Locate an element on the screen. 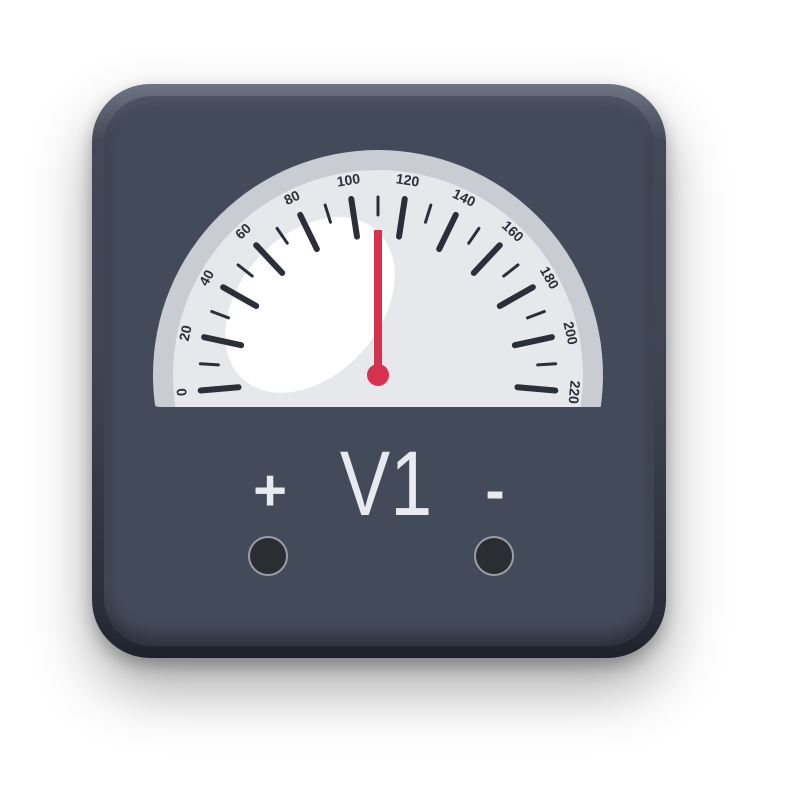  scale-label-100: 100 is located at coordinates (349, 179).